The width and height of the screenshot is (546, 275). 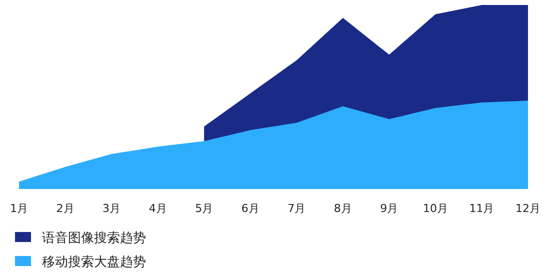 What do you see at coordinates (19, 208) in the screenshot?
I see `x-tick-label: 1月` at bounding box center [19, 208].